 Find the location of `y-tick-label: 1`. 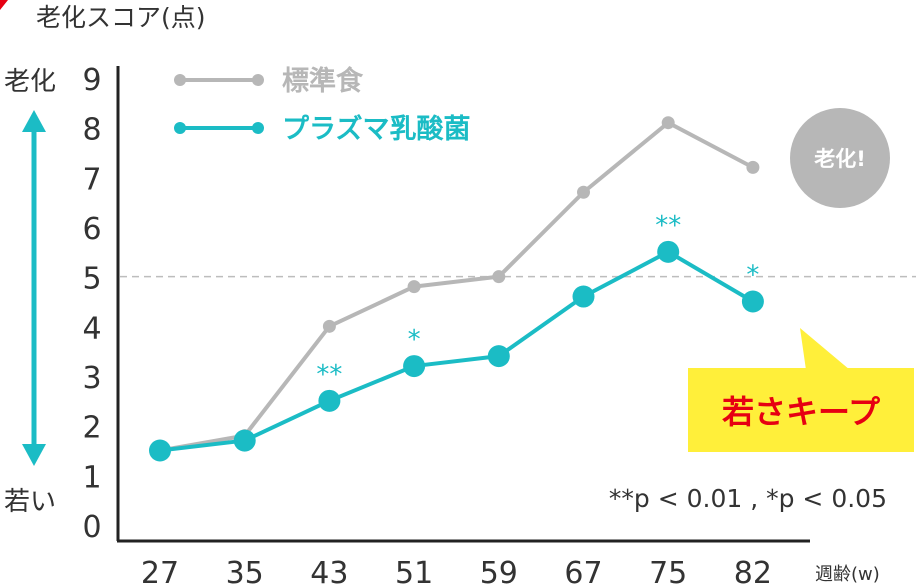

y-tick-label: 1 is located at coordinates (91, 477).